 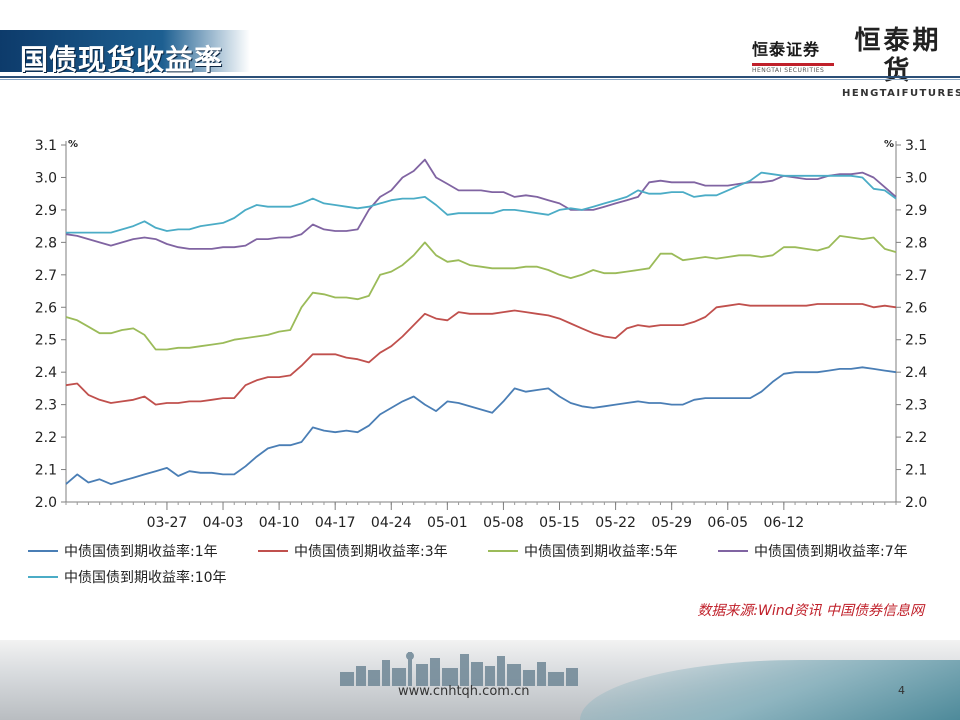 What do you see at coordinates (788, 70) in the screenshot?
I see `logo-securities-en: HENGTAI SECURITIES` at bounding box center [788, 70].